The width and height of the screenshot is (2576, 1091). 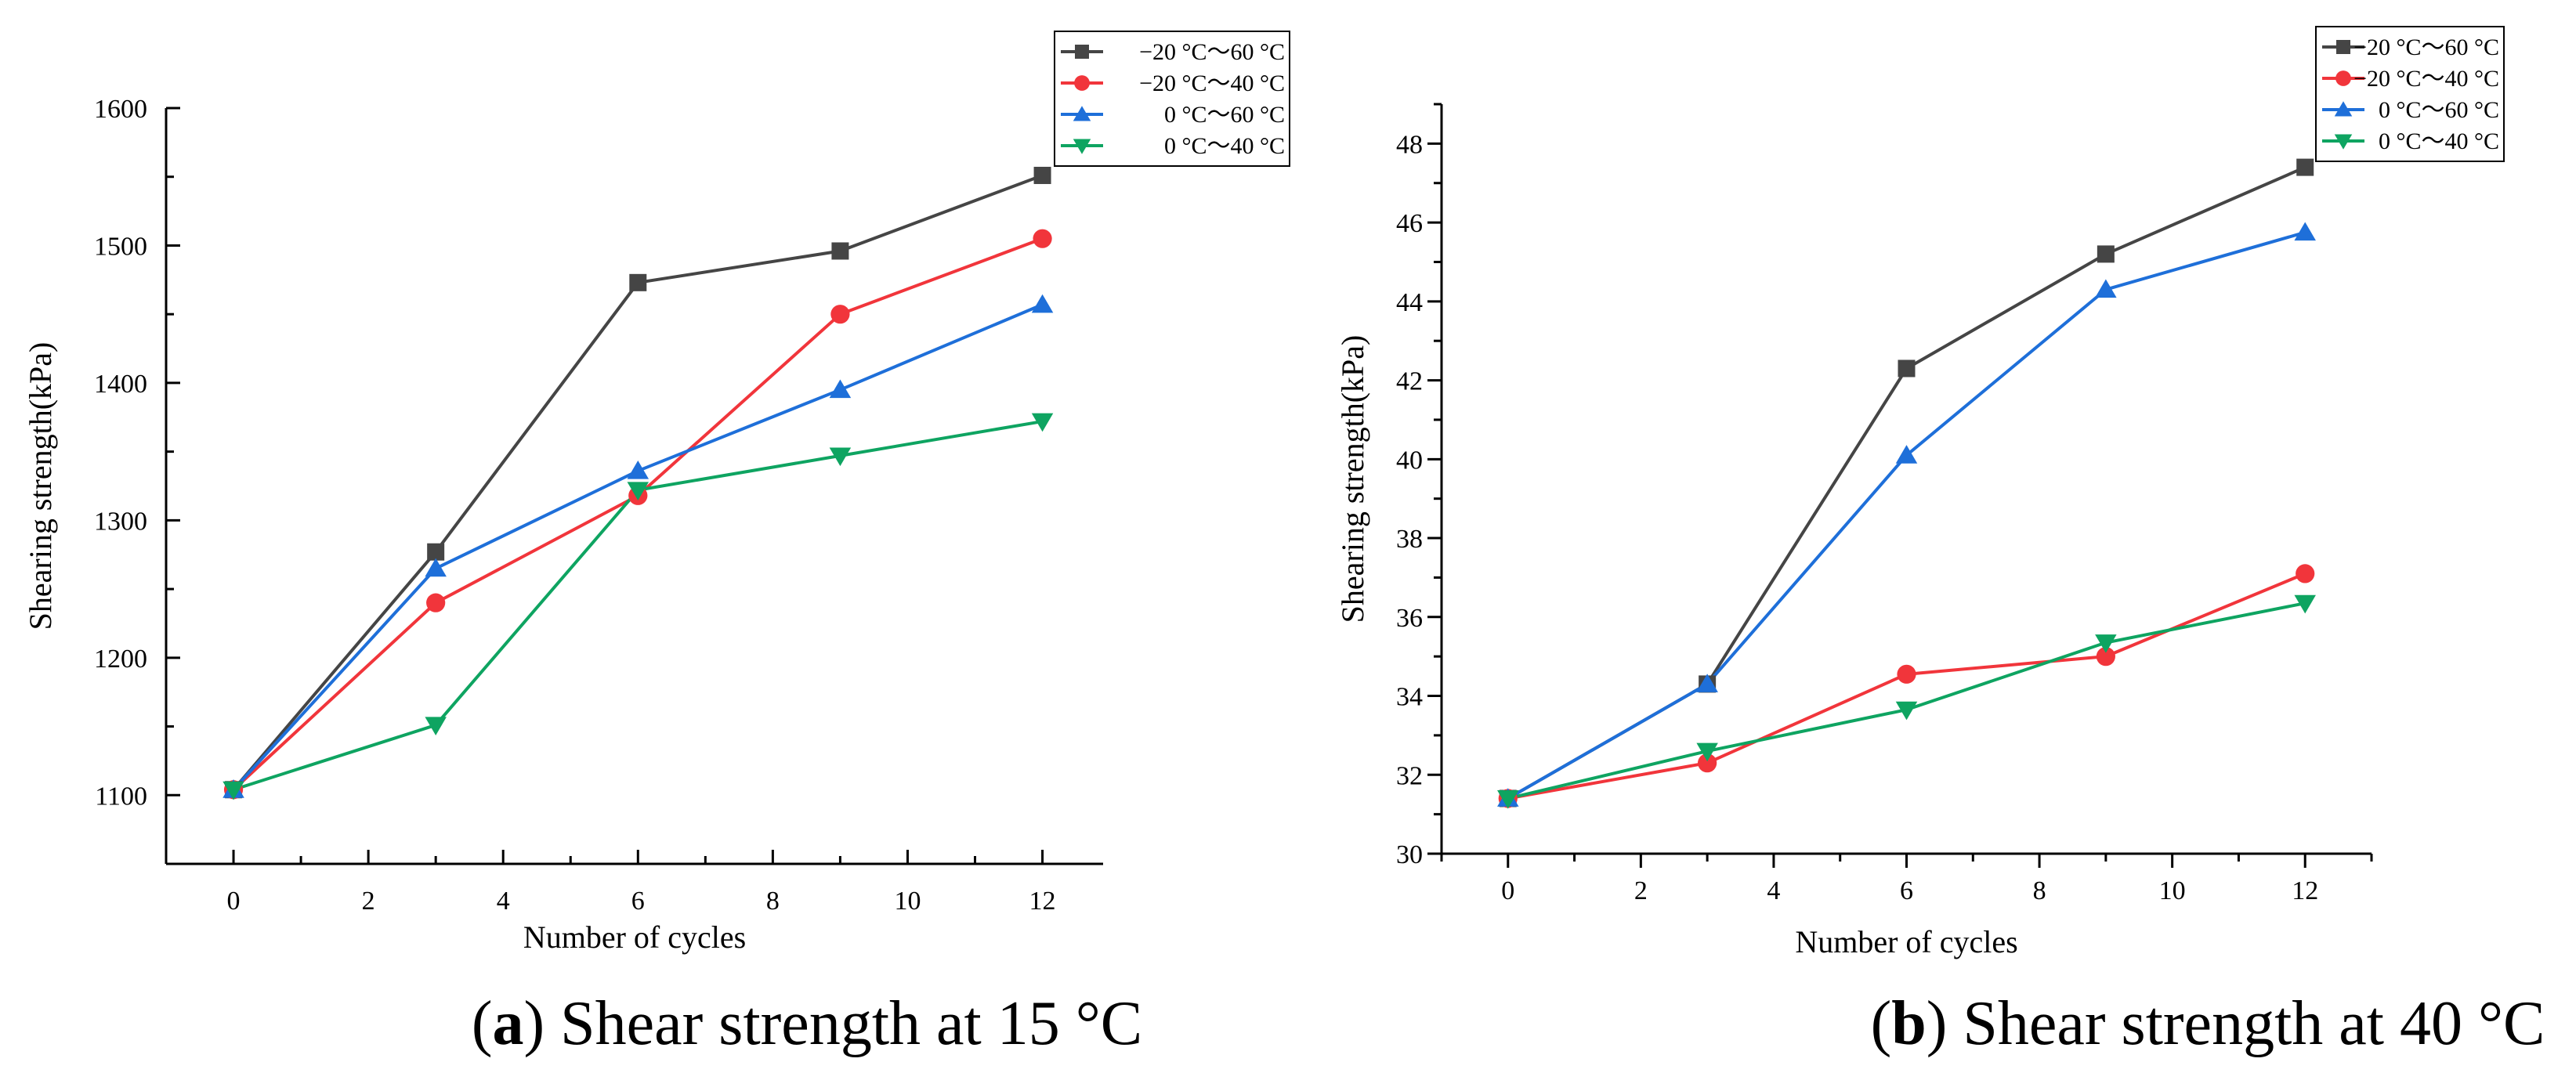 I want to click on panel-a-y-tick-label: 1500, so click(x=121, y=247).